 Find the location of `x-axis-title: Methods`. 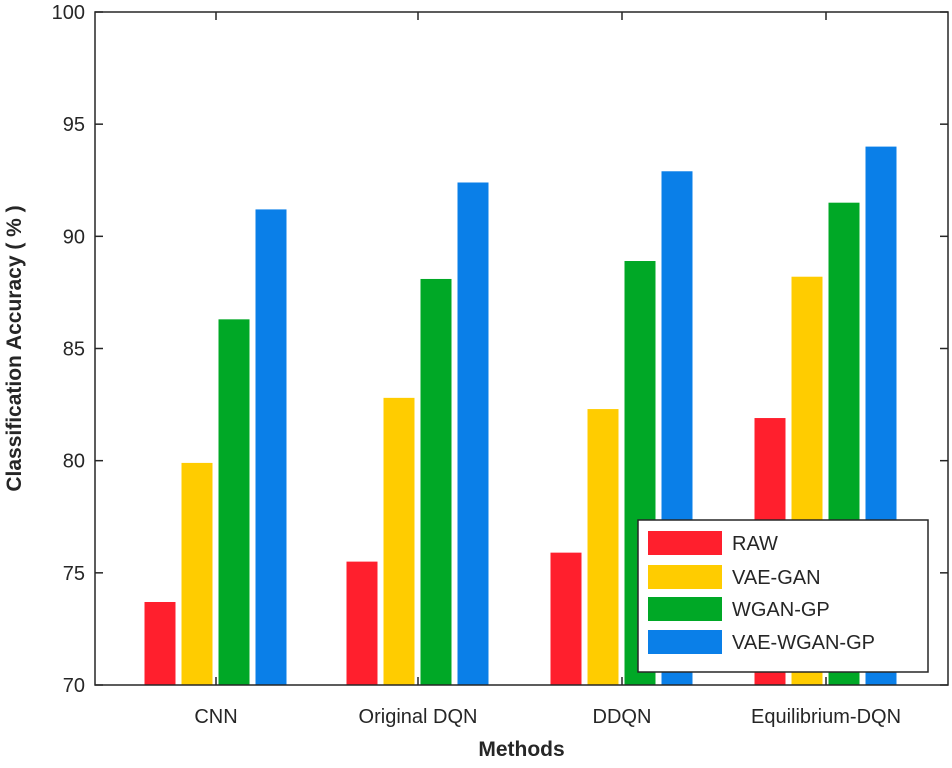

x-axis-title: Methods is located at coordinates (521, 749).